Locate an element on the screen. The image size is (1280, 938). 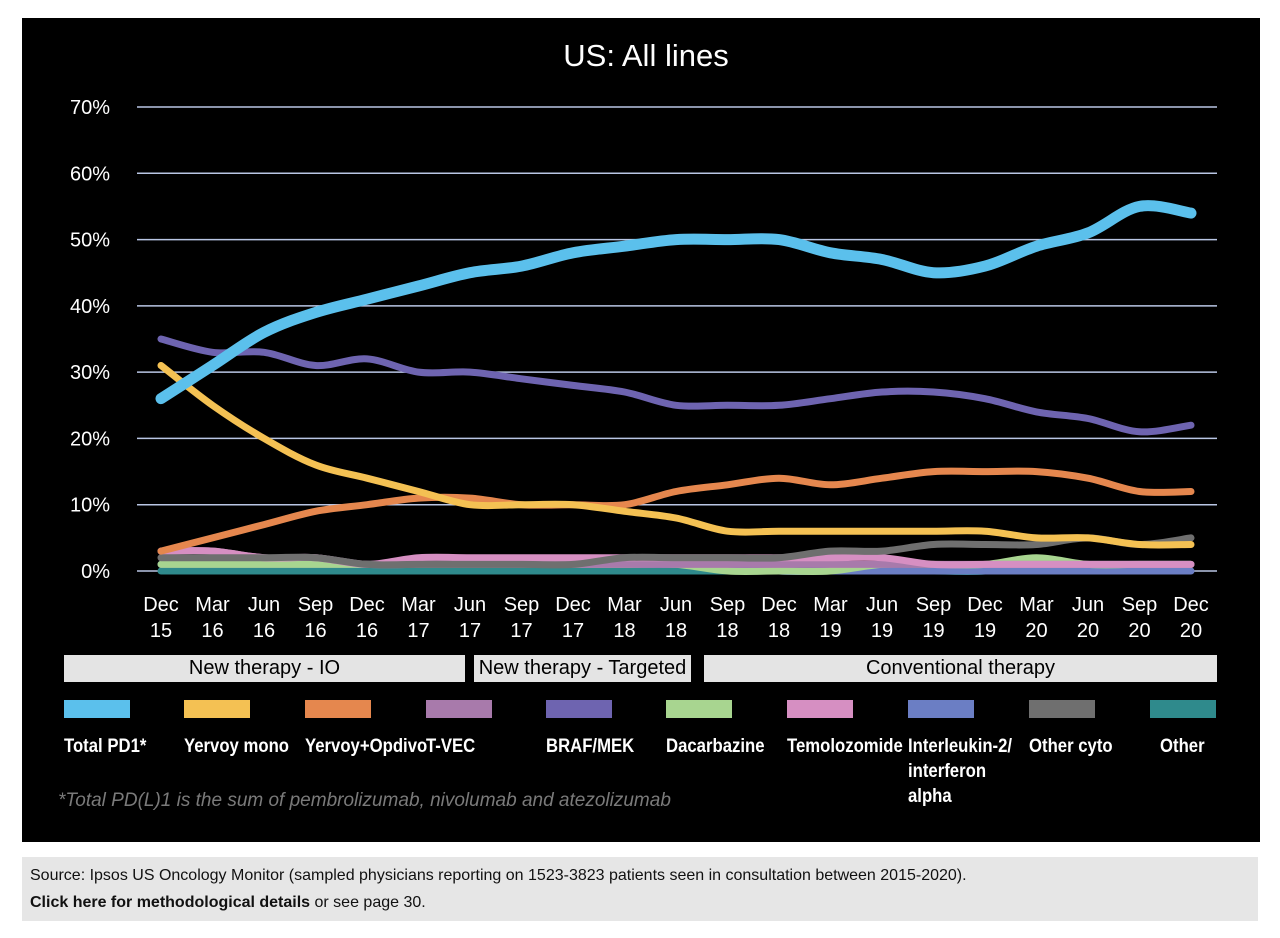
y-tick-label: 0% is located at coordinates (95, 572).